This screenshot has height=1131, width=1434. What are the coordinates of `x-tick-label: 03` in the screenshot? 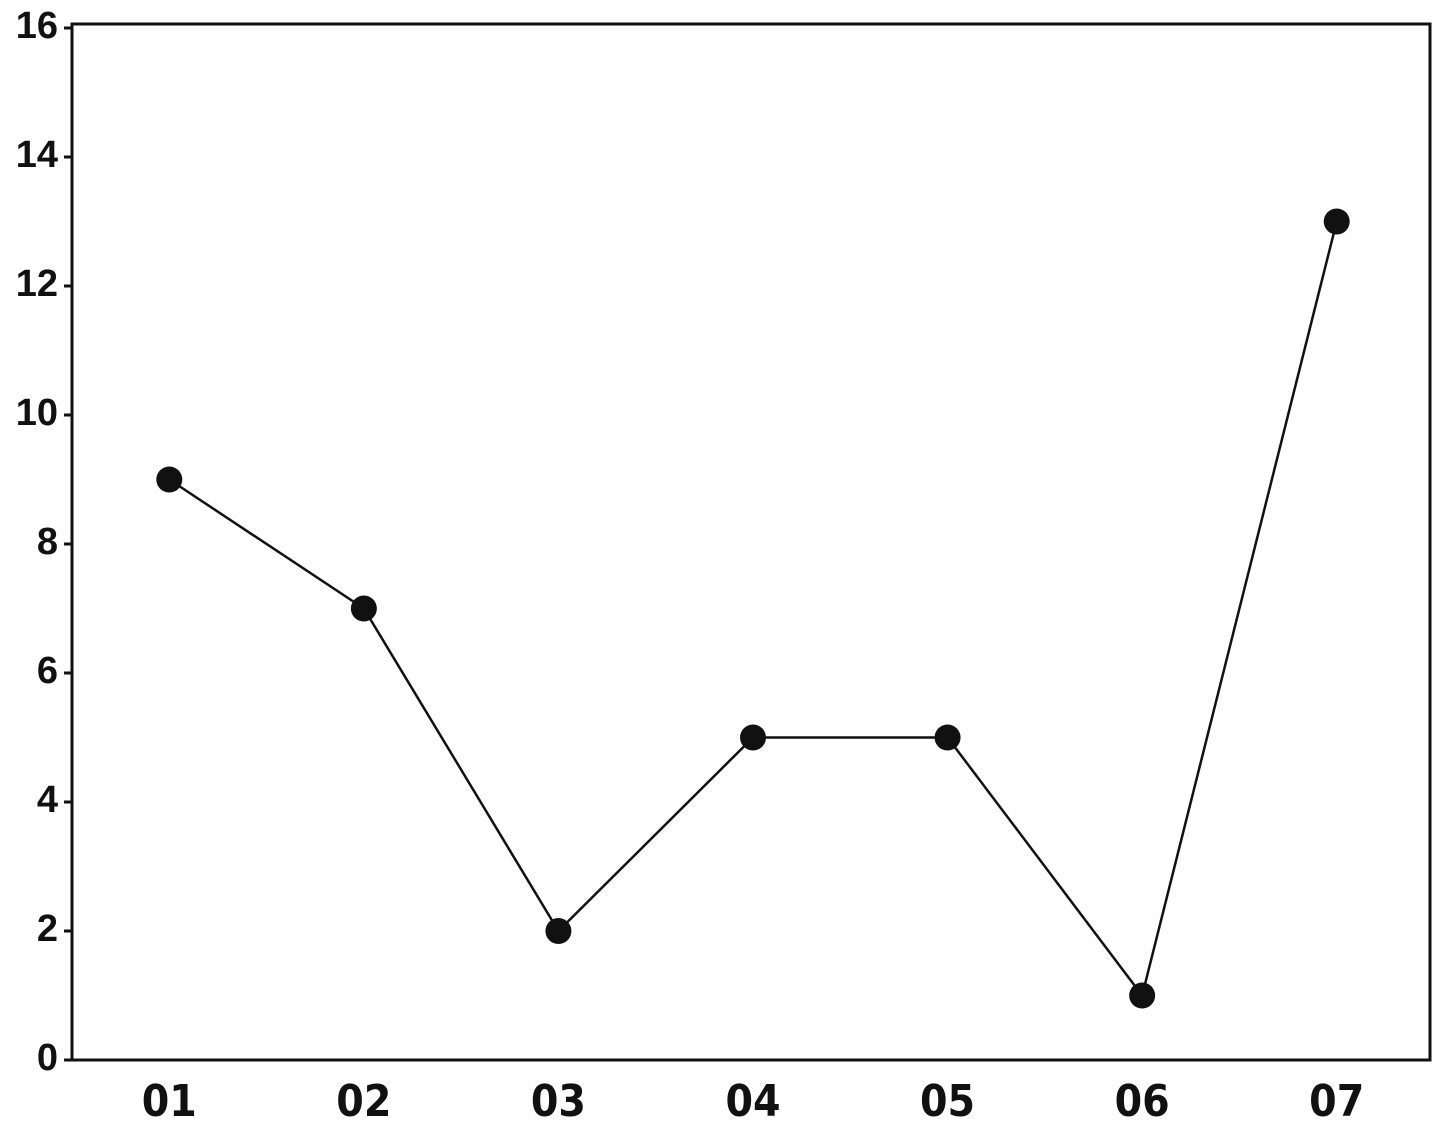 It's located at (558, 1101).